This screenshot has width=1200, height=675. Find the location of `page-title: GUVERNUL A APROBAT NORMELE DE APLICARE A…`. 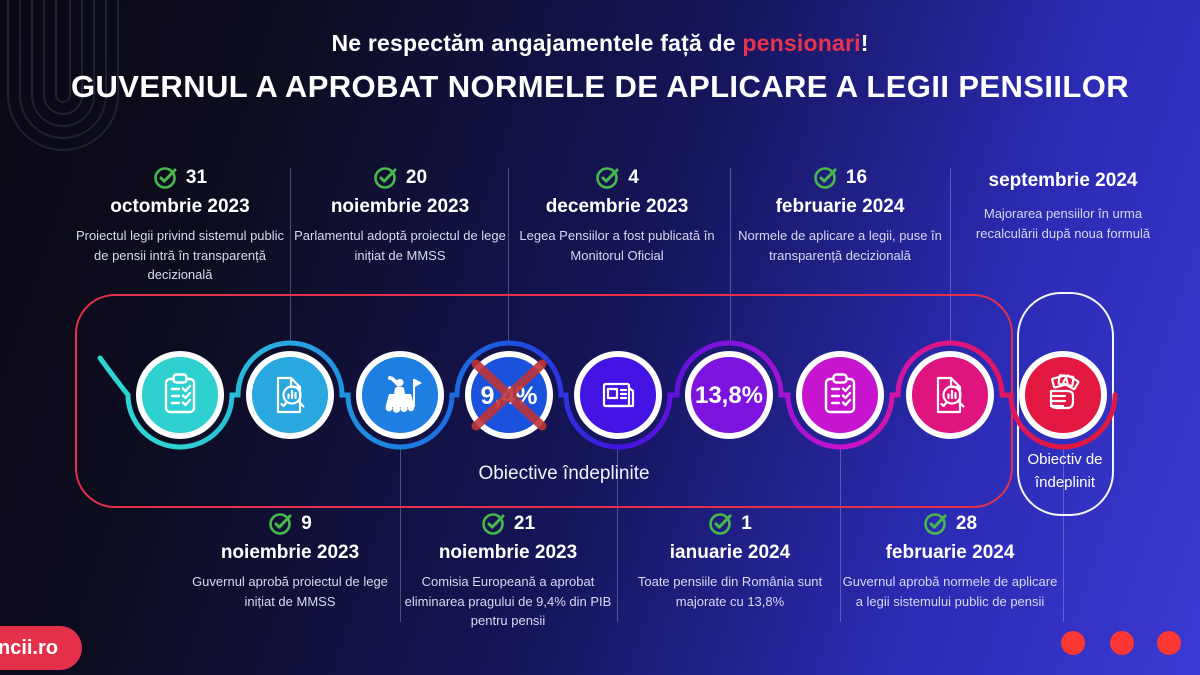

page-title: GUVERNUL A APROBAT NORMELE DE APLICARE A… is located at coordinates (600, 86).